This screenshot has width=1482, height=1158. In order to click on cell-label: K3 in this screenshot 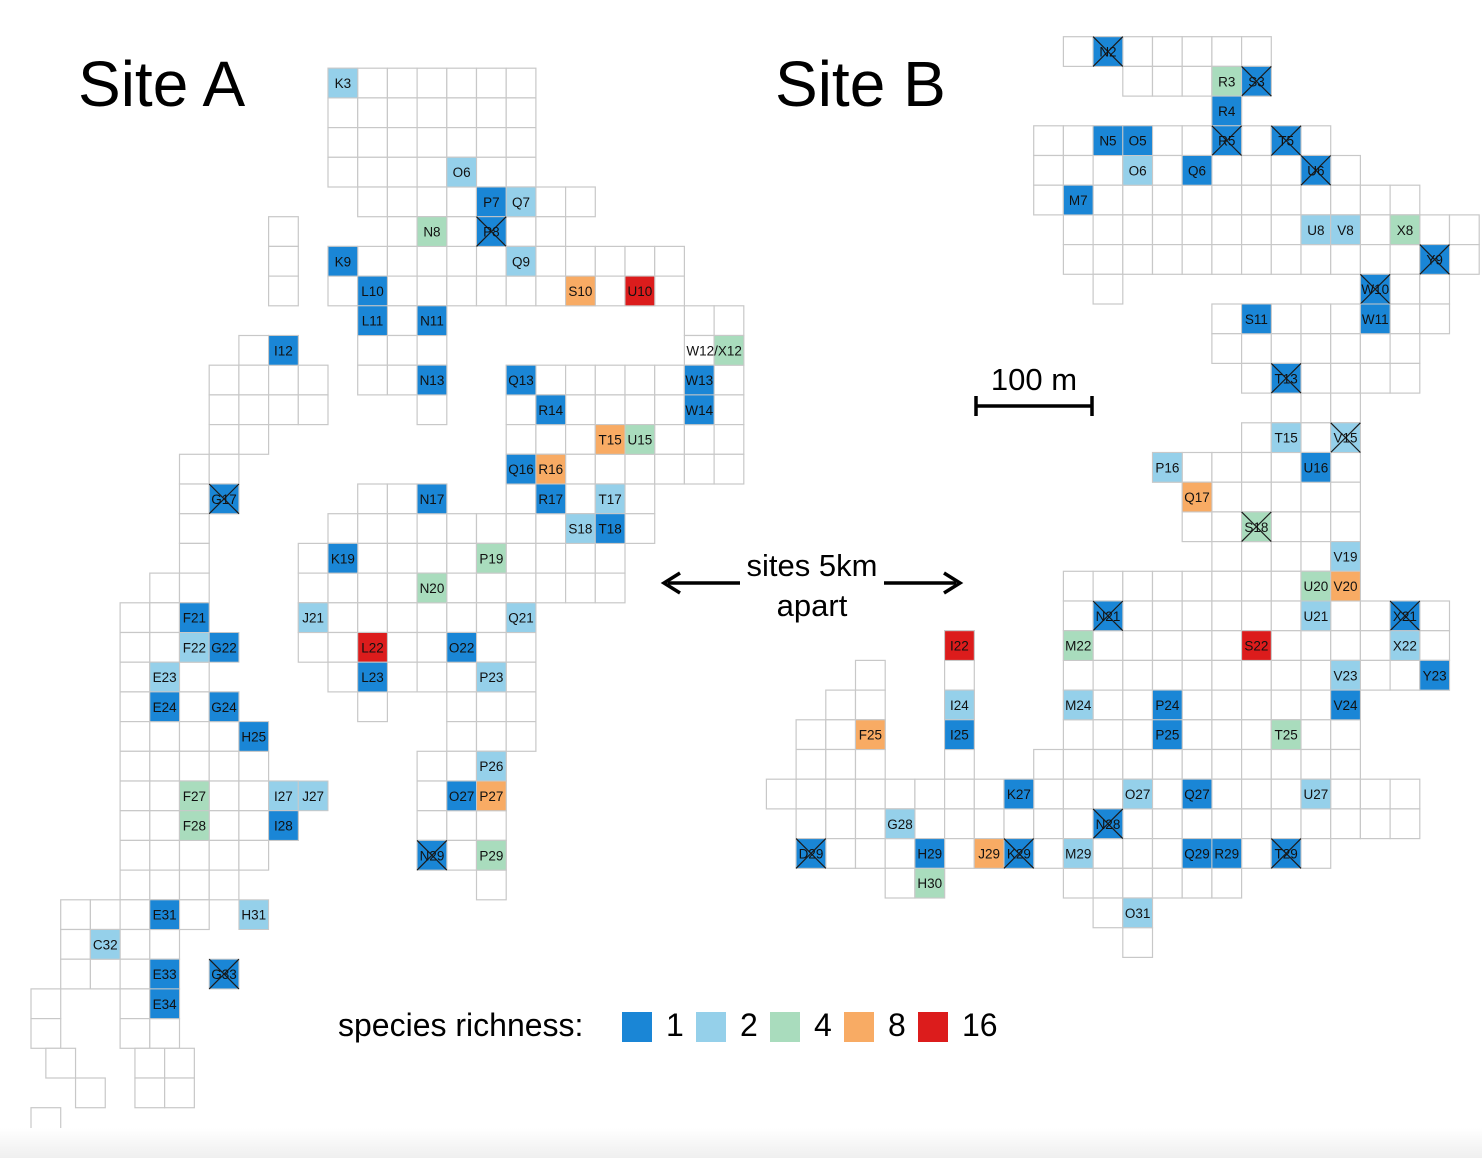, I will do `click(343, 83)`.